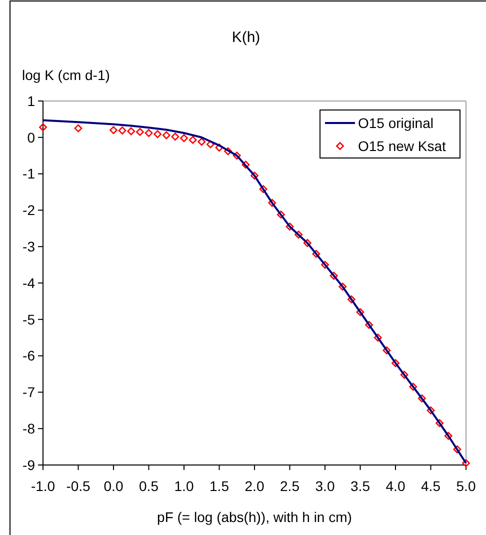  What do you see at coordinates (29, 392) in the screenshot?
I see `y-tick-label: -7` at bounding box center [29, 392].